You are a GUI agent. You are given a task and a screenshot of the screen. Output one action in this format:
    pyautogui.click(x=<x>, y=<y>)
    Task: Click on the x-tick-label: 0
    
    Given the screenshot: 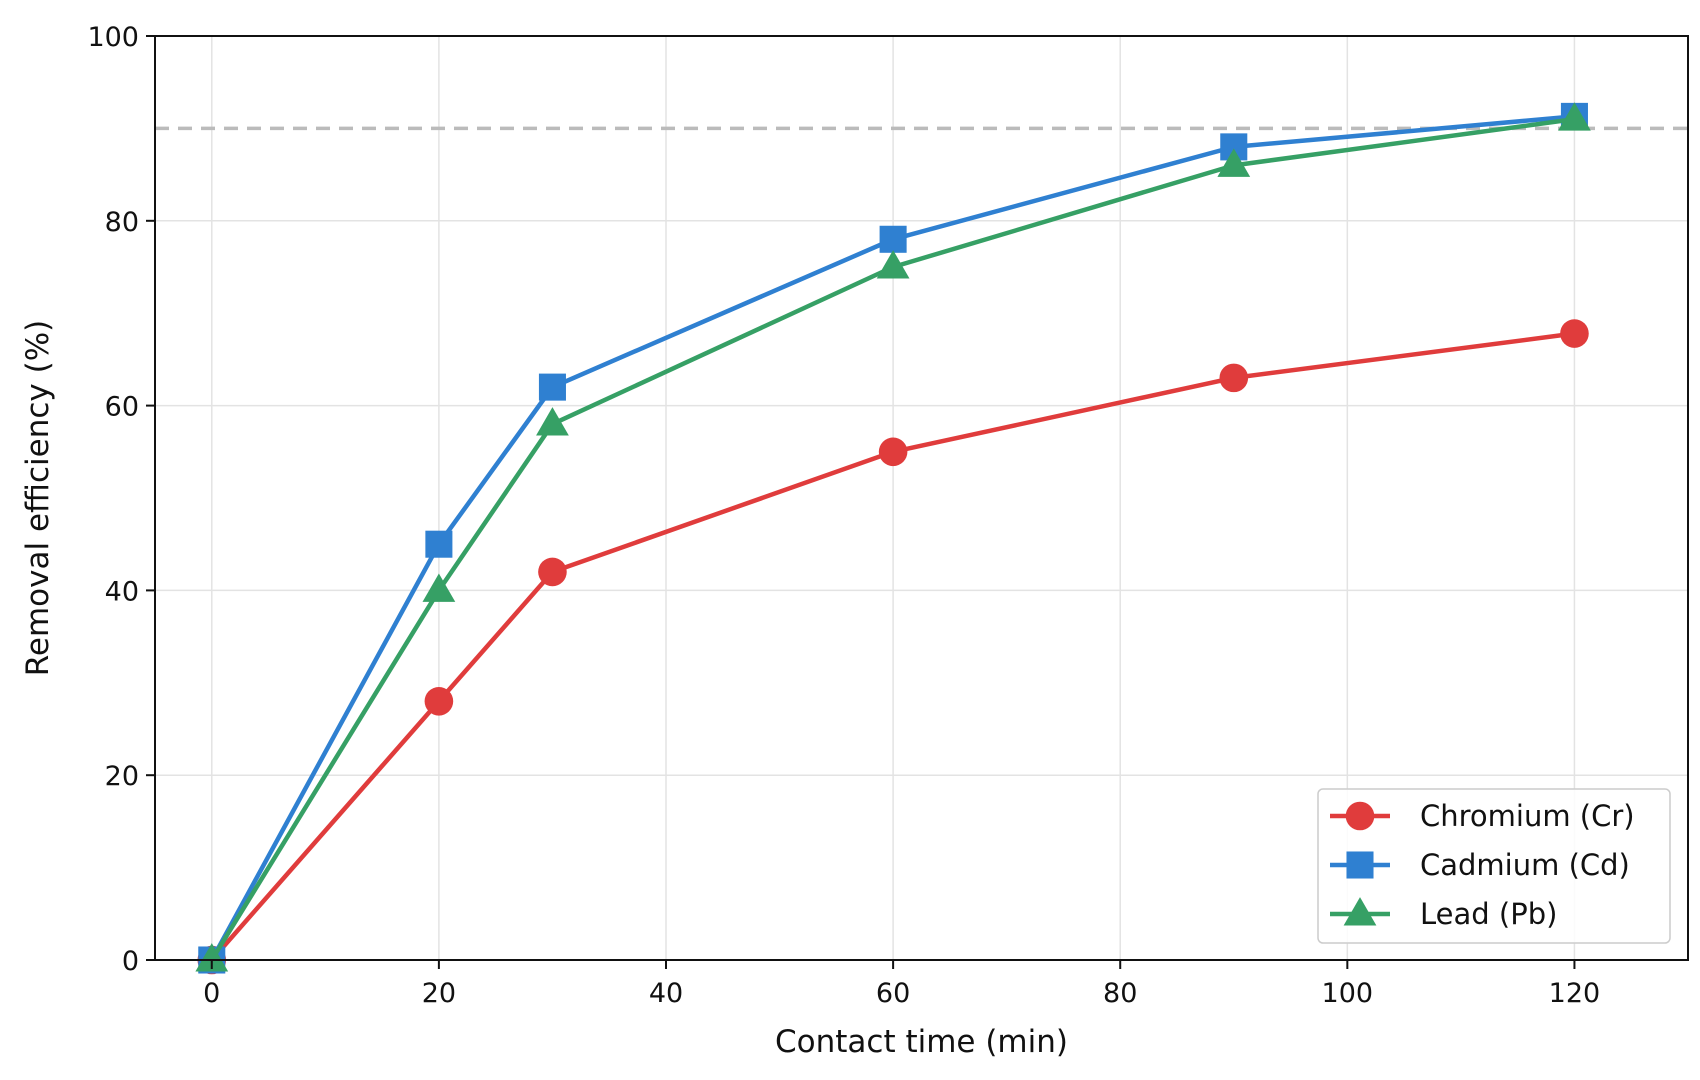 What is the action you would take?
    pyautogui.click(x=211, y=993)
    